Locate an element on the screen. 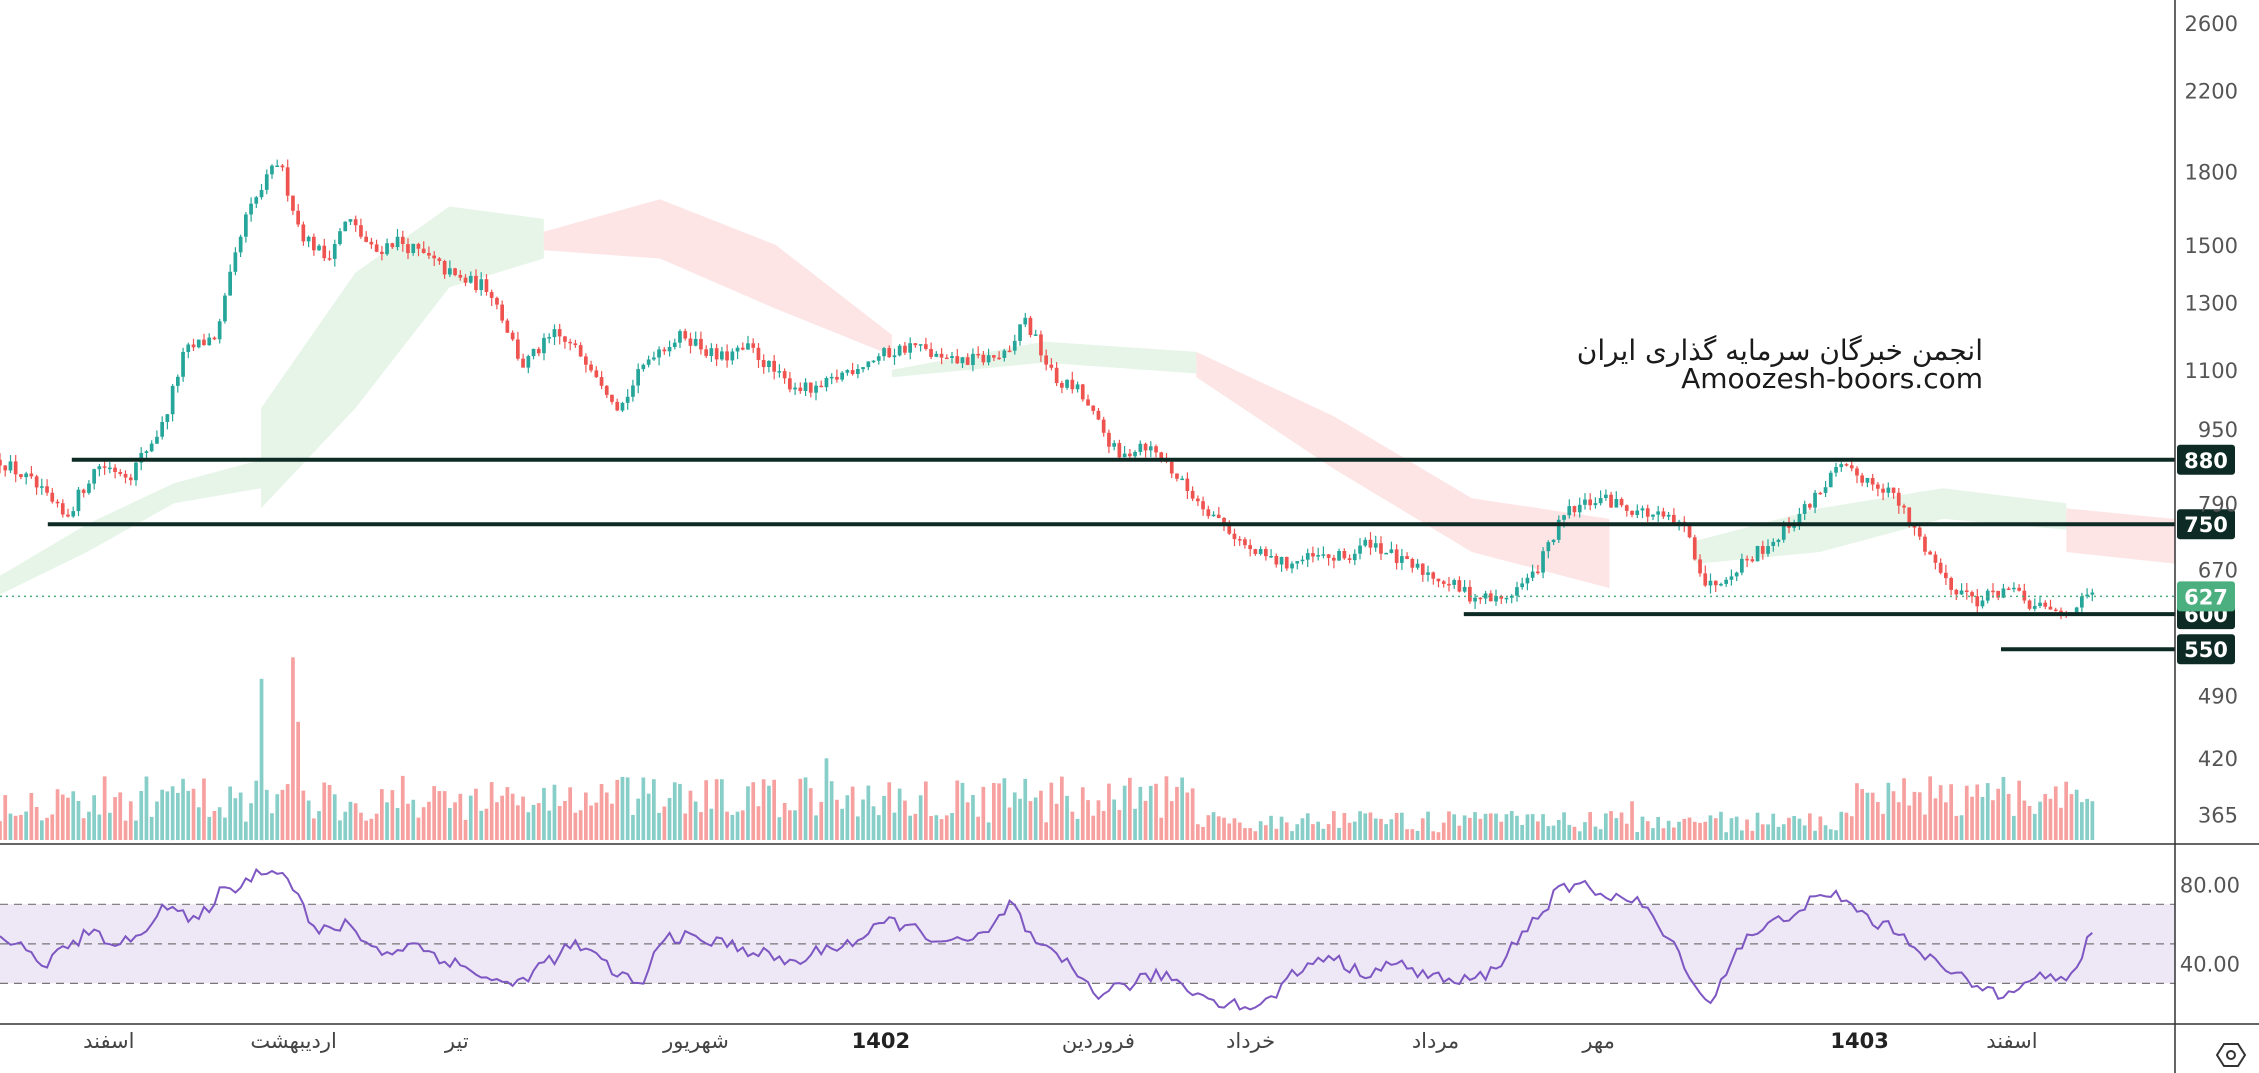 This screenshot has height=1073, width=2259. time-axis-label: تیر is located at coordinates (456, 1041).